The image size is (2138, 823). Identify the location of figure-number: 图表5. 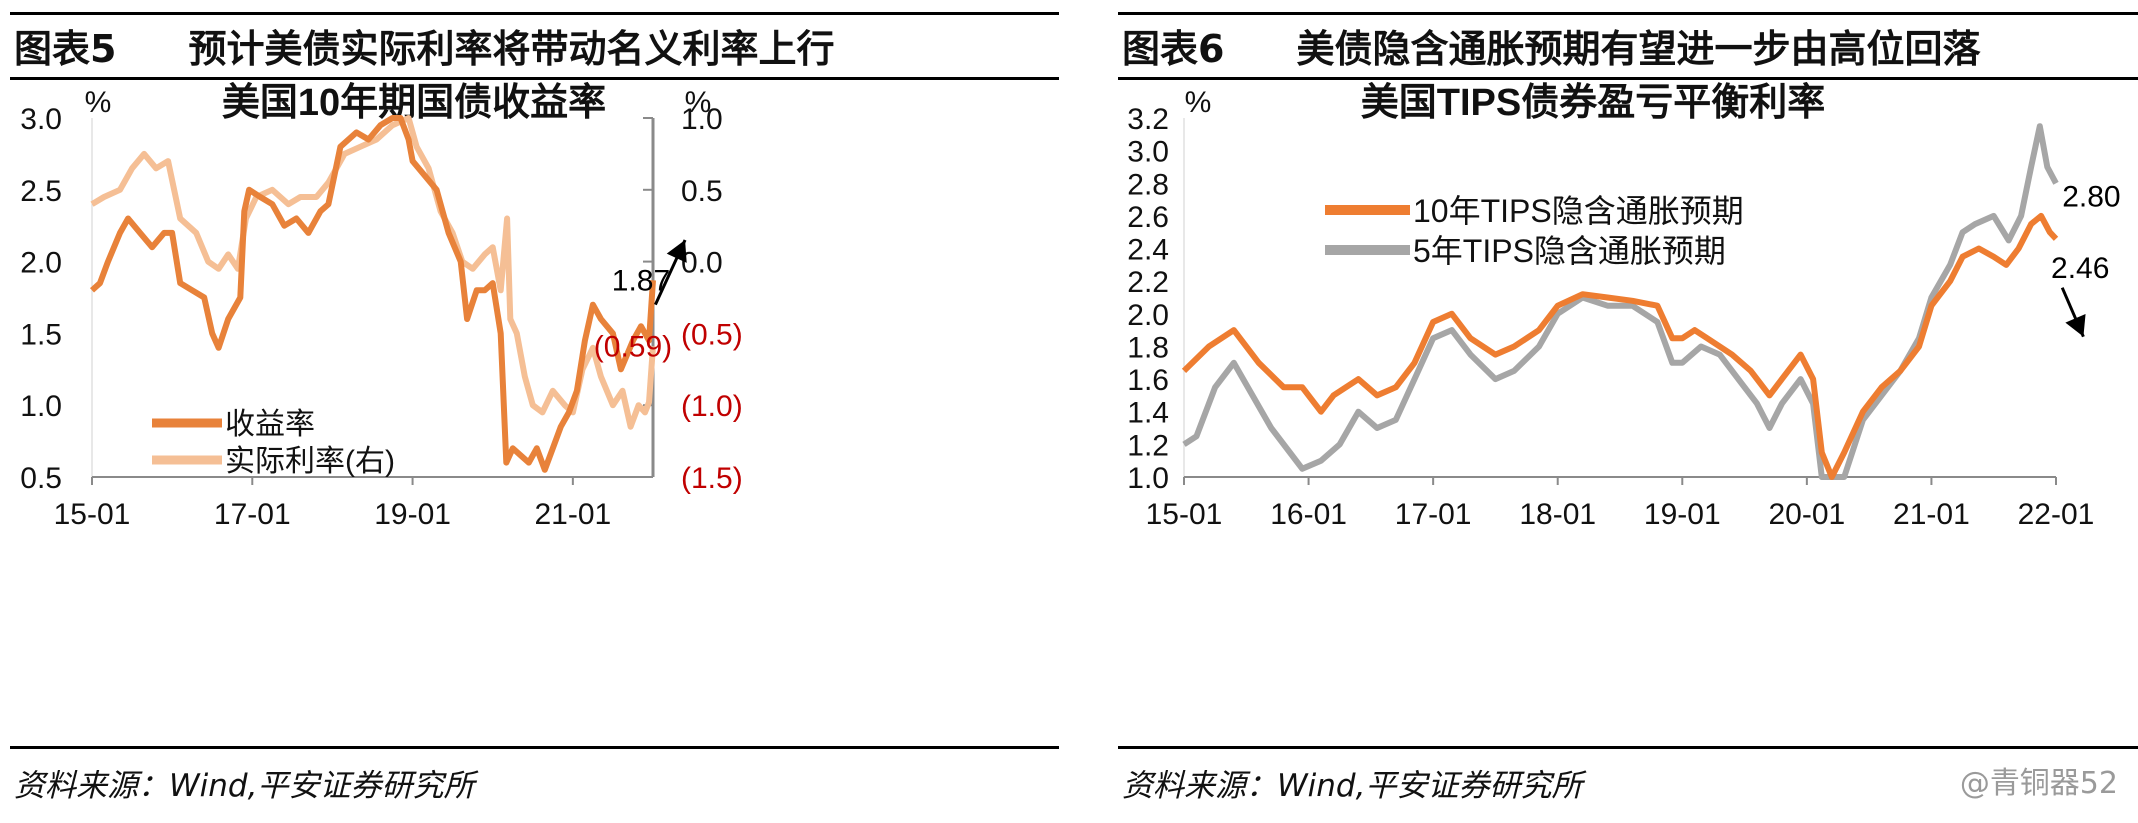
(65, 48).